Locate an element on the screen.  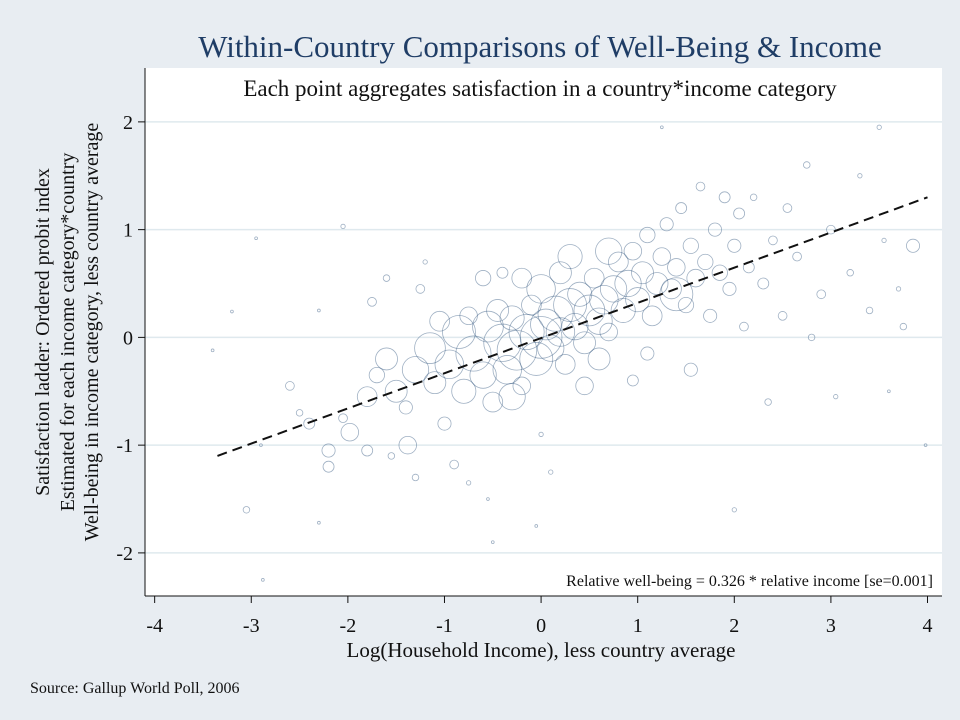
x-tick-label: -3 is located at coordinates (251, 626).